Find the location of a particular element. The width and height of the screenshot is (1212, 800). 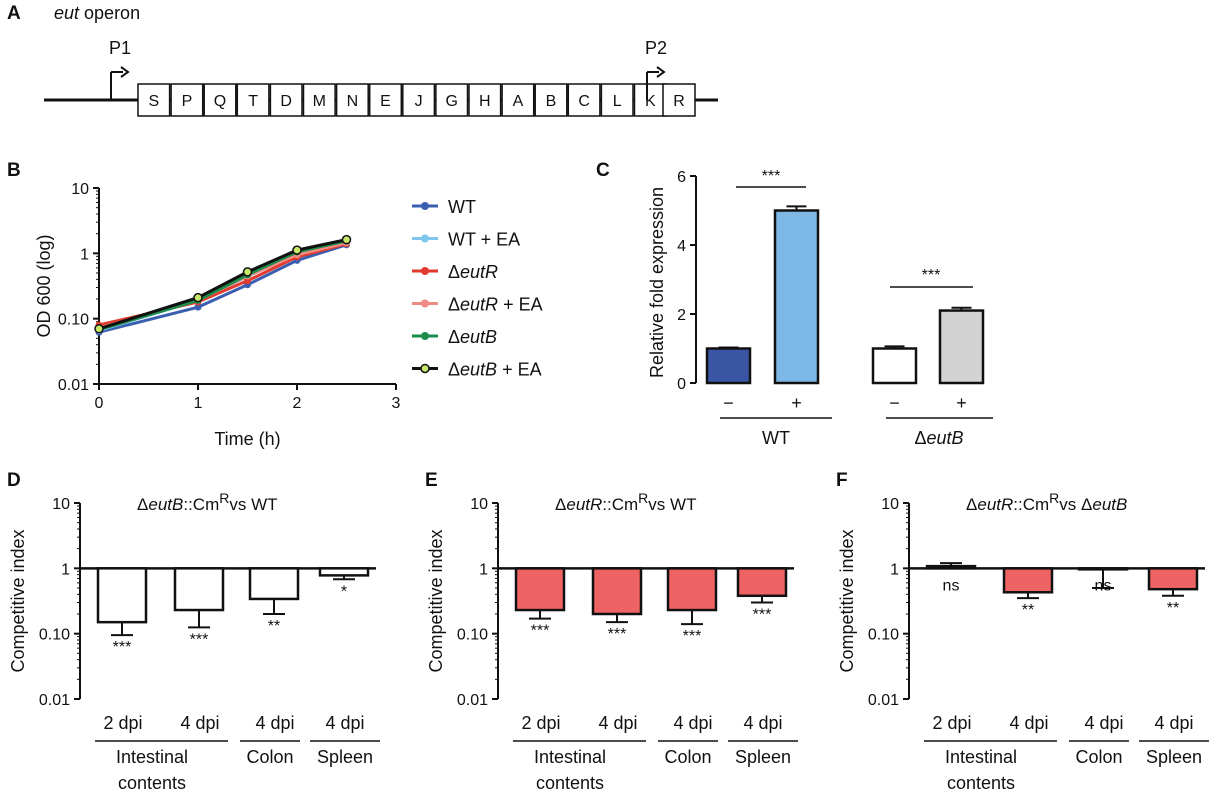

y-axis-label: OD 600 (log) is located at coordinates (44, 285).